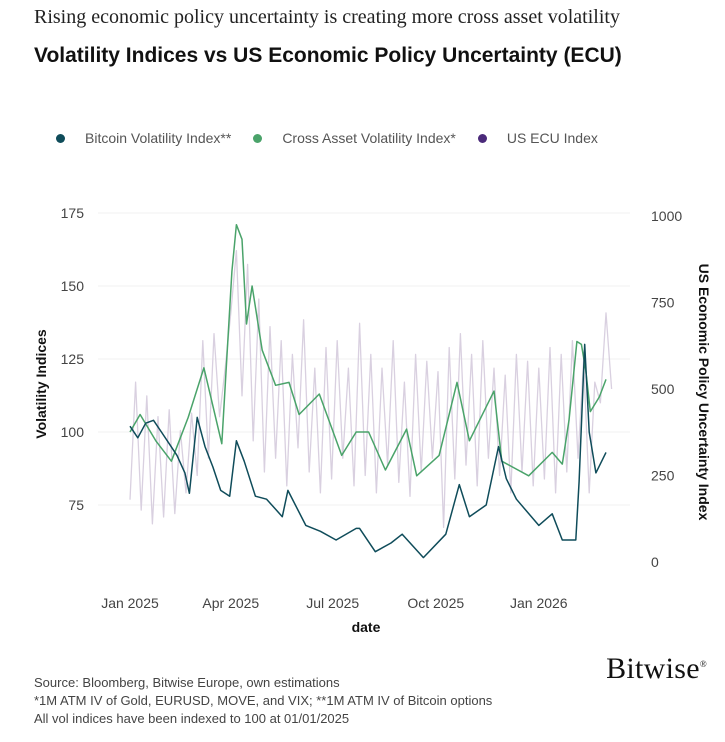 The width and height of the screenshot is (725, 742). What do you see at coordinates (73, 432) in the screenshot?
I see `y-tick-label: 100` at bounding box center [73, 432].